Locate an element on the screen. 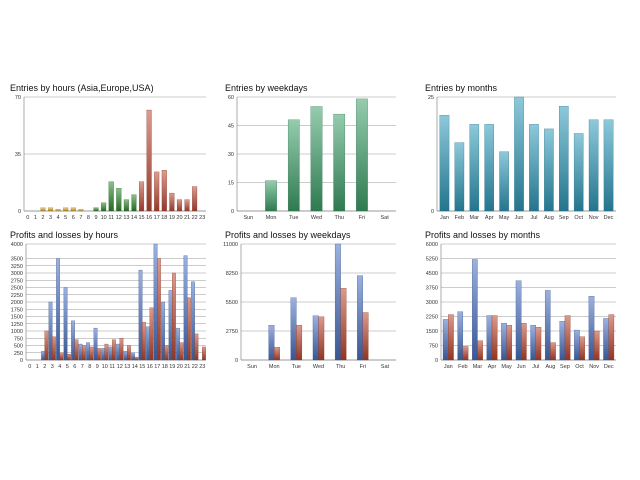 The width and height of the screenshot is (640, 480). y-tick-label: 70 is located at coordinates (18, 98).